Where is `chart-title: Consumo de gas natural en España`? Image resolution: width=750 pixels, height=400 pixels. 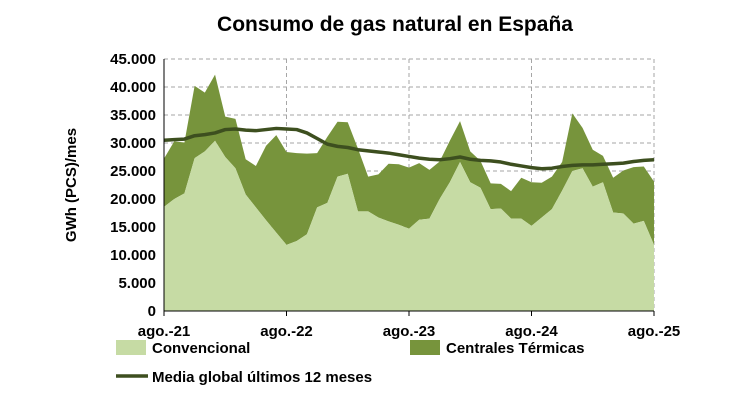
chart-title: Consumo de gas natural en España is located at coordinates (395, 24).